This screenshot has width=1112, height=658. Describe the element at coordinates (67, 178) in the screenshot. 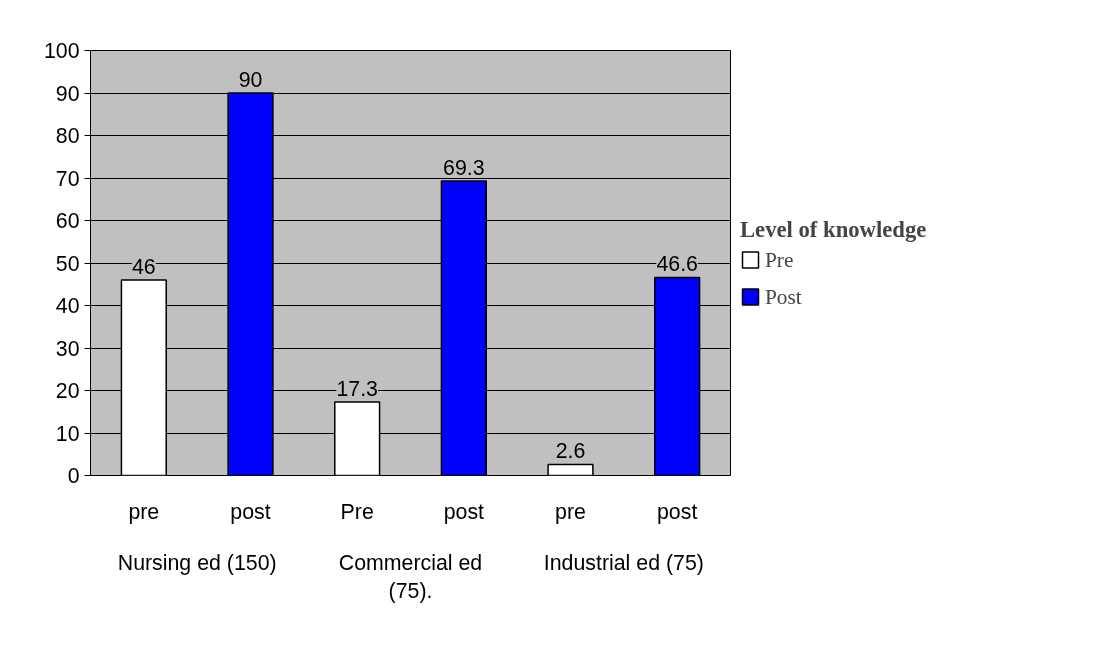

I see `y-tick-label: 70` at that location.